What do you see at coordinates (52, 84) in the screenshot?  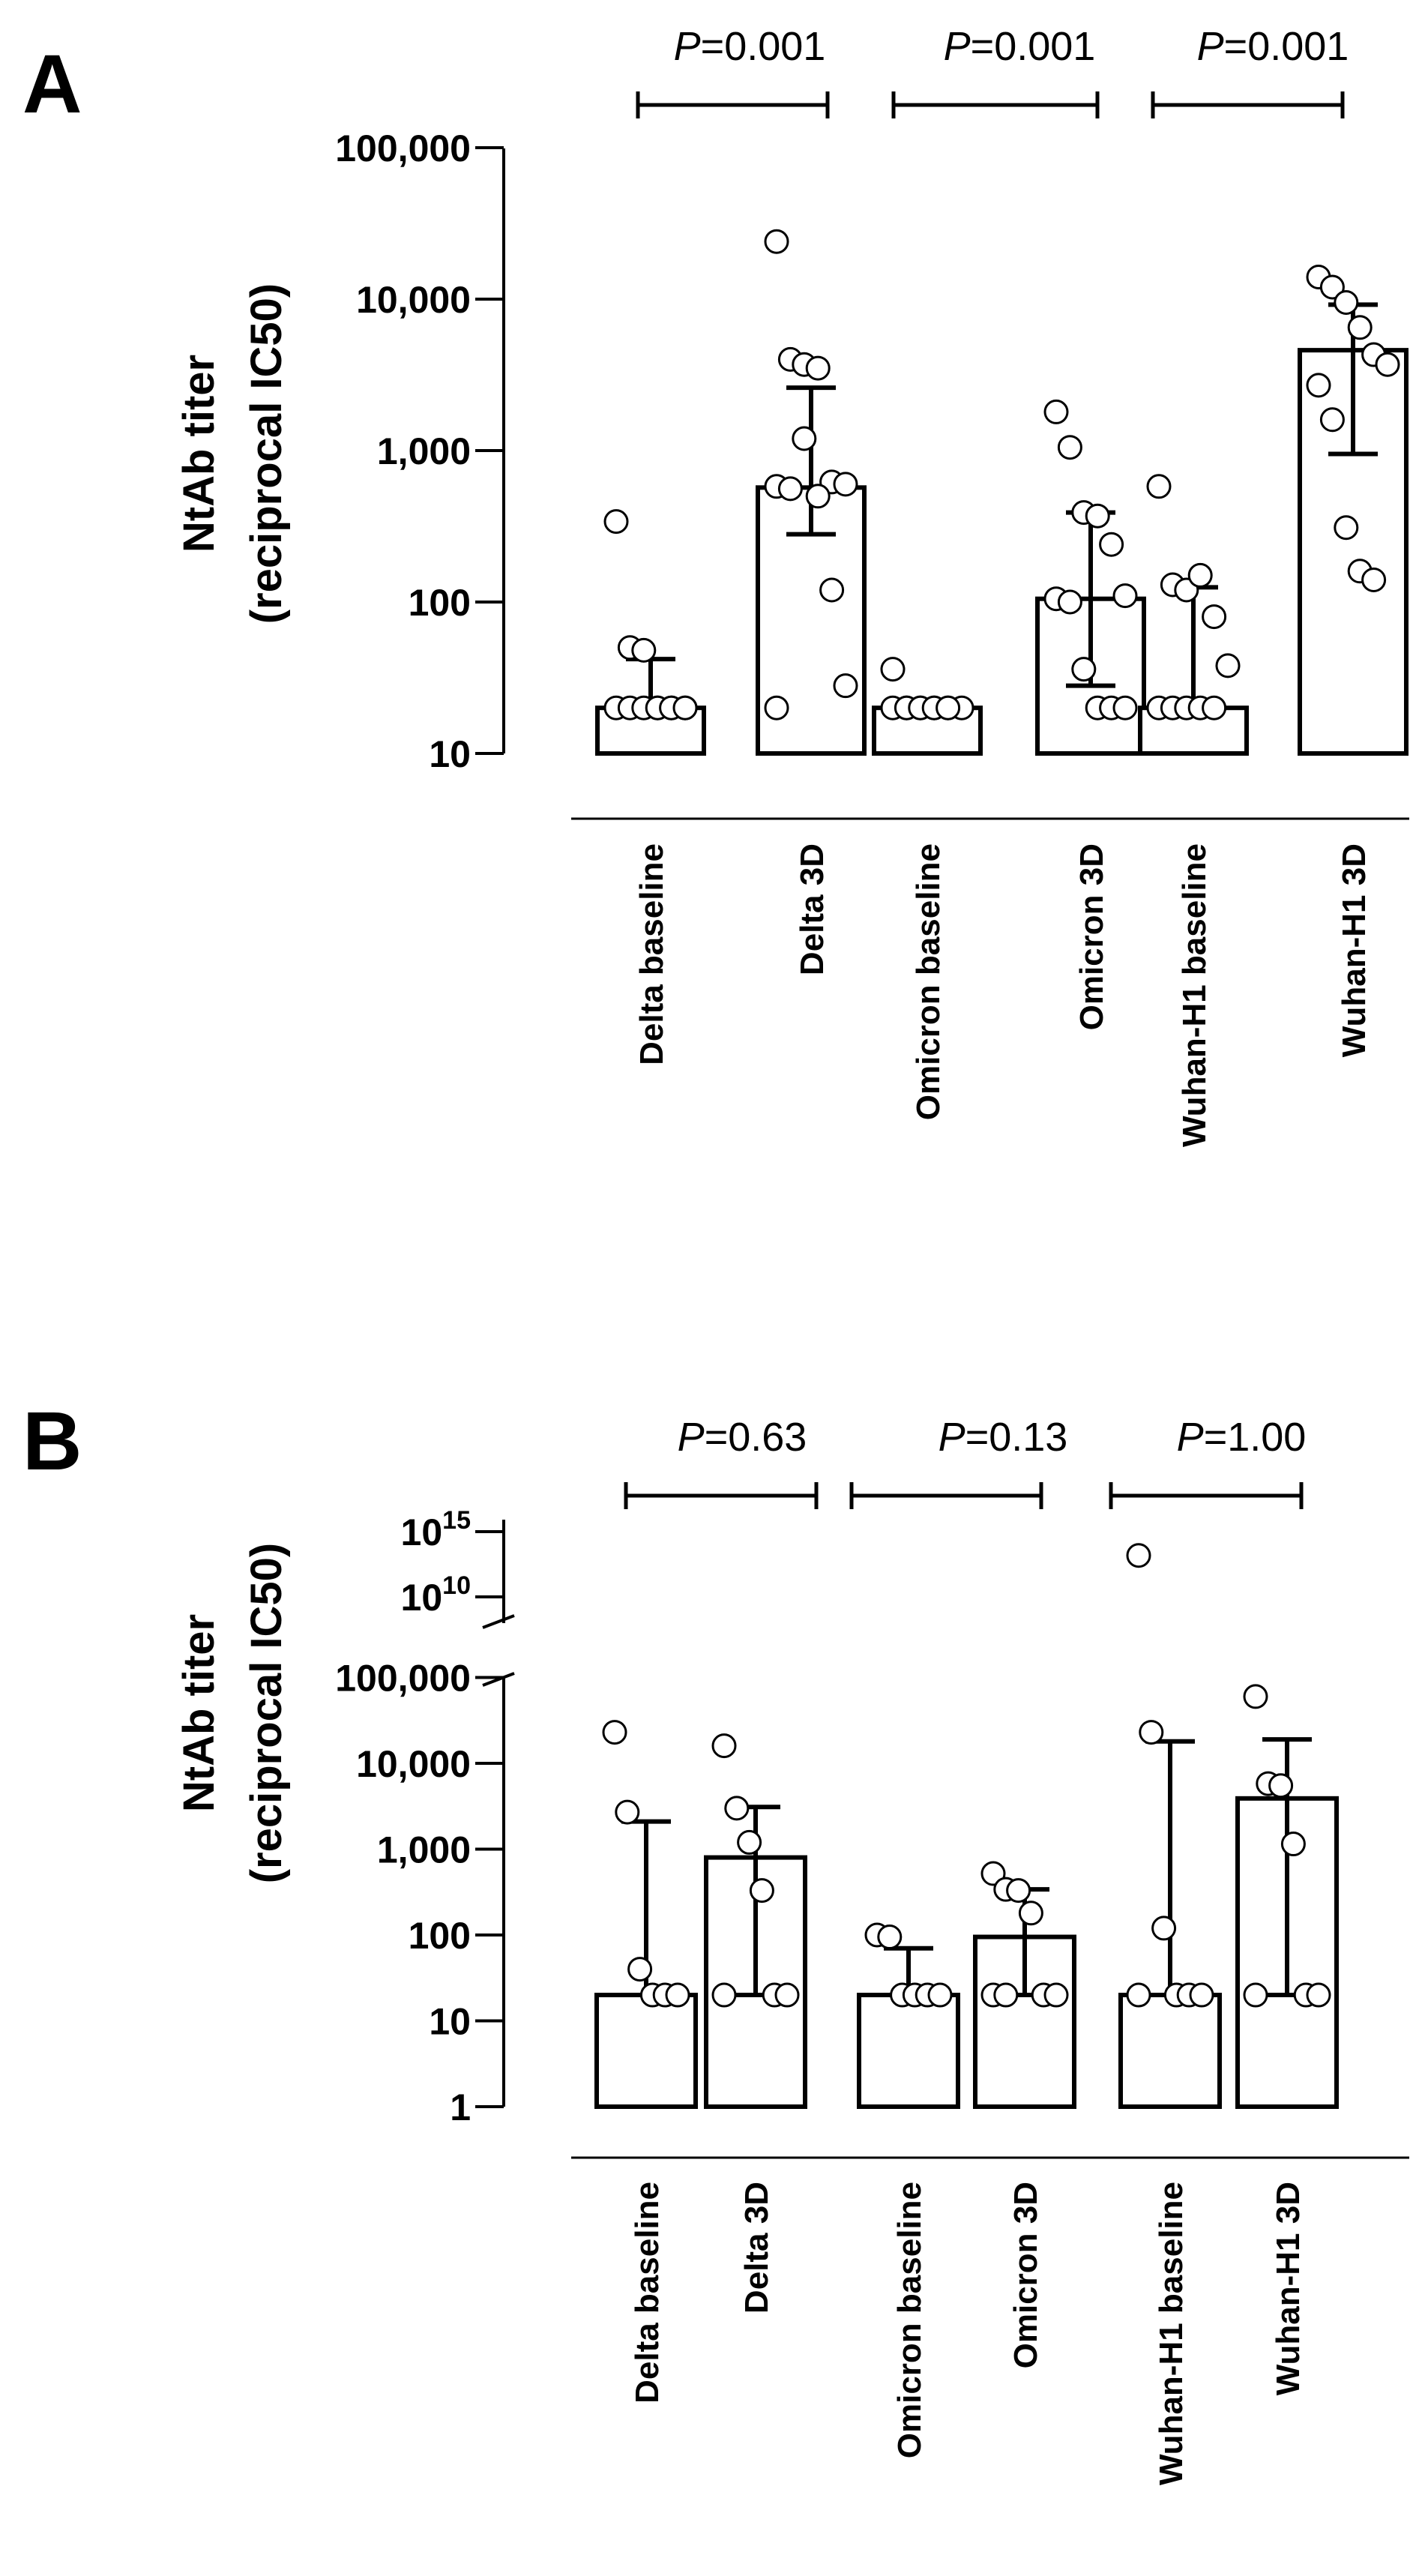 I see `panel-letter-A: A` at bounding box center [52, 84].